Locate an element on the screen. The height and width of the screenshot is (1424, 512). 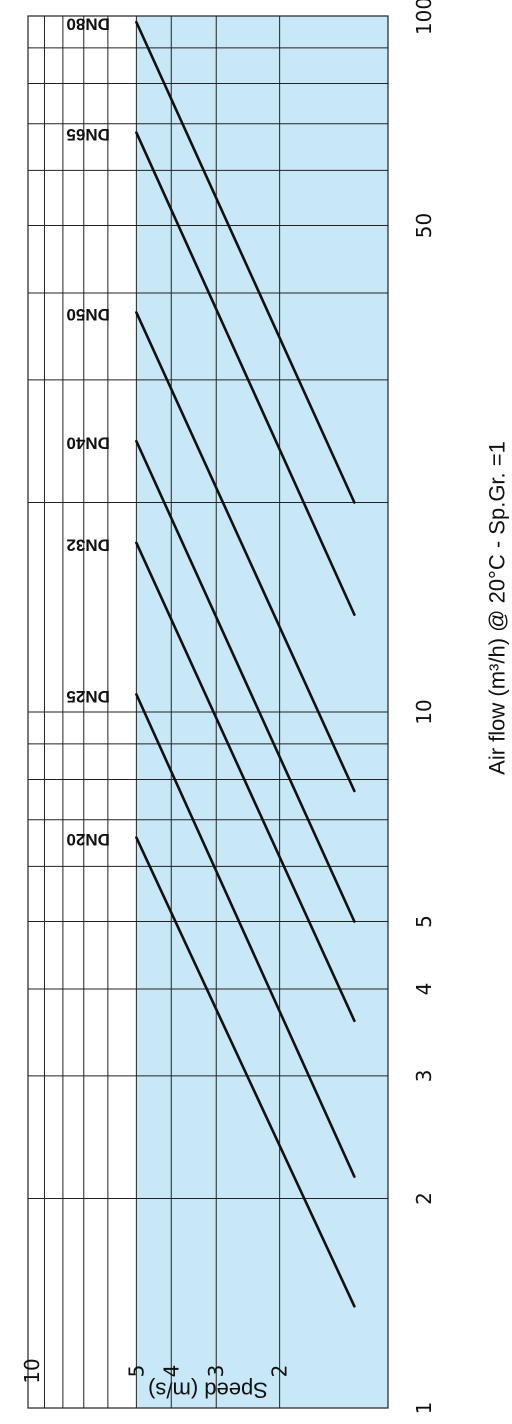
y-tick-label-3: 3 is located at coordinates (216, 1371).